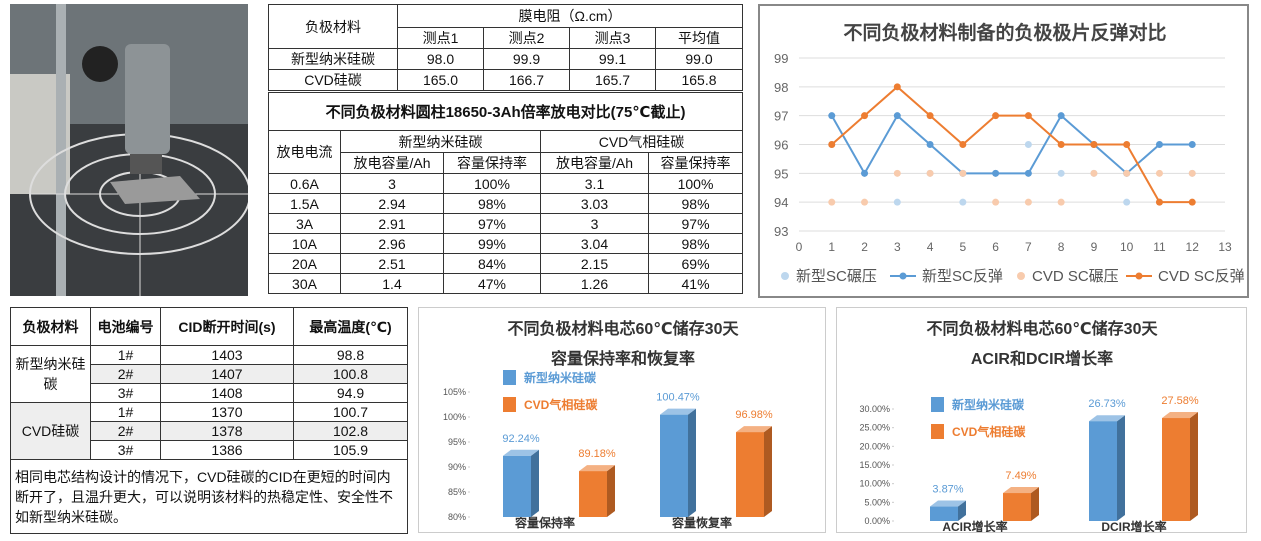 Image resolution: width=1261 pixels, height=541 pixels. What do you see at coordinates (492, 283) in the screenshot?
I see `cell: 47%` at bounding box center [492, 283].